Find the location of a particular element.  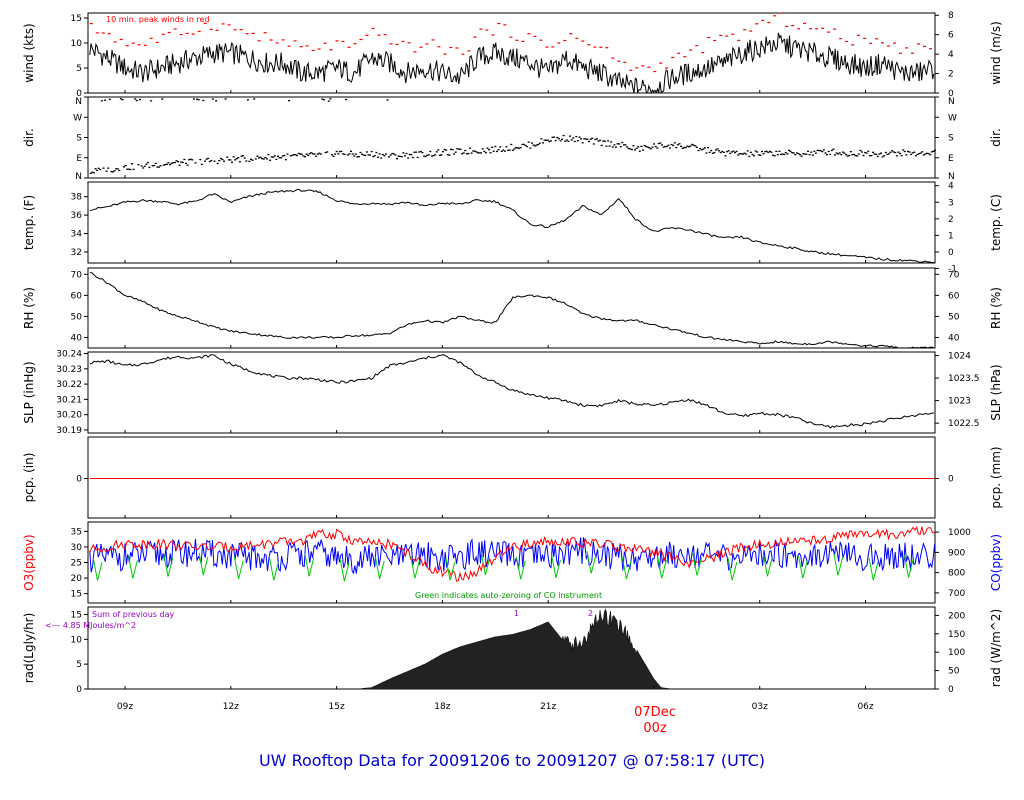

slp-ytick-label-left: 30.21 is located at coordinates (69, 400).